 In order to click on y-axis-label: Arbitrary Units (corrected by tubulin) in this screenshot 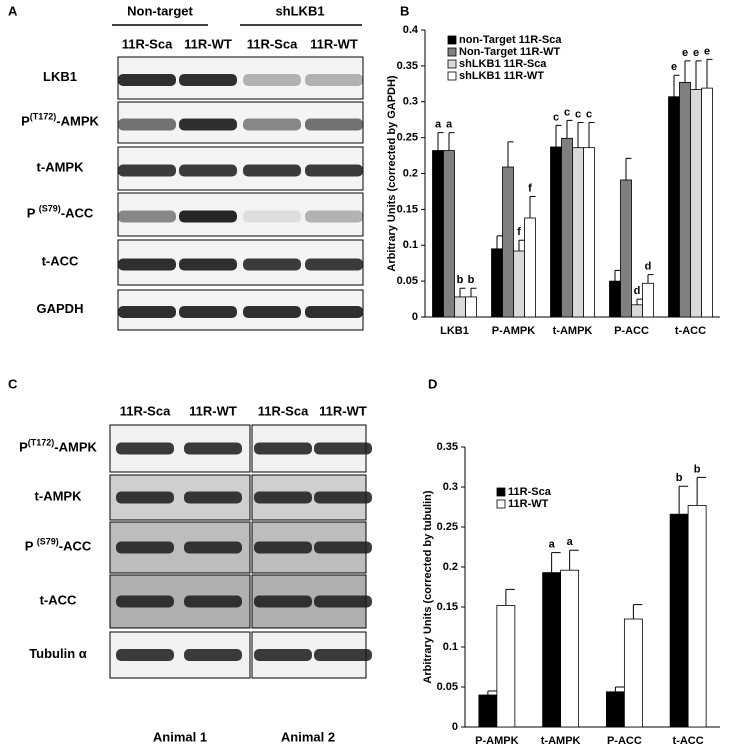, I will do `click(428, 586)`.